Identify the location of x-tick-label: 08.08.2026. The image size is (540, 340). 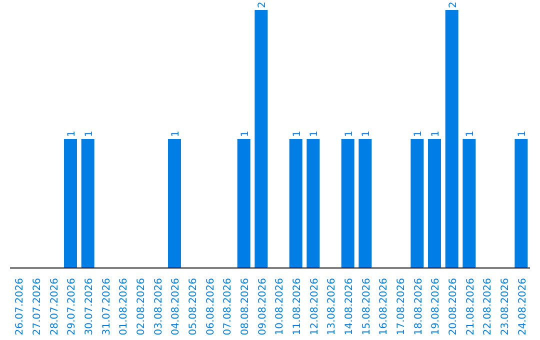
(245, 307).